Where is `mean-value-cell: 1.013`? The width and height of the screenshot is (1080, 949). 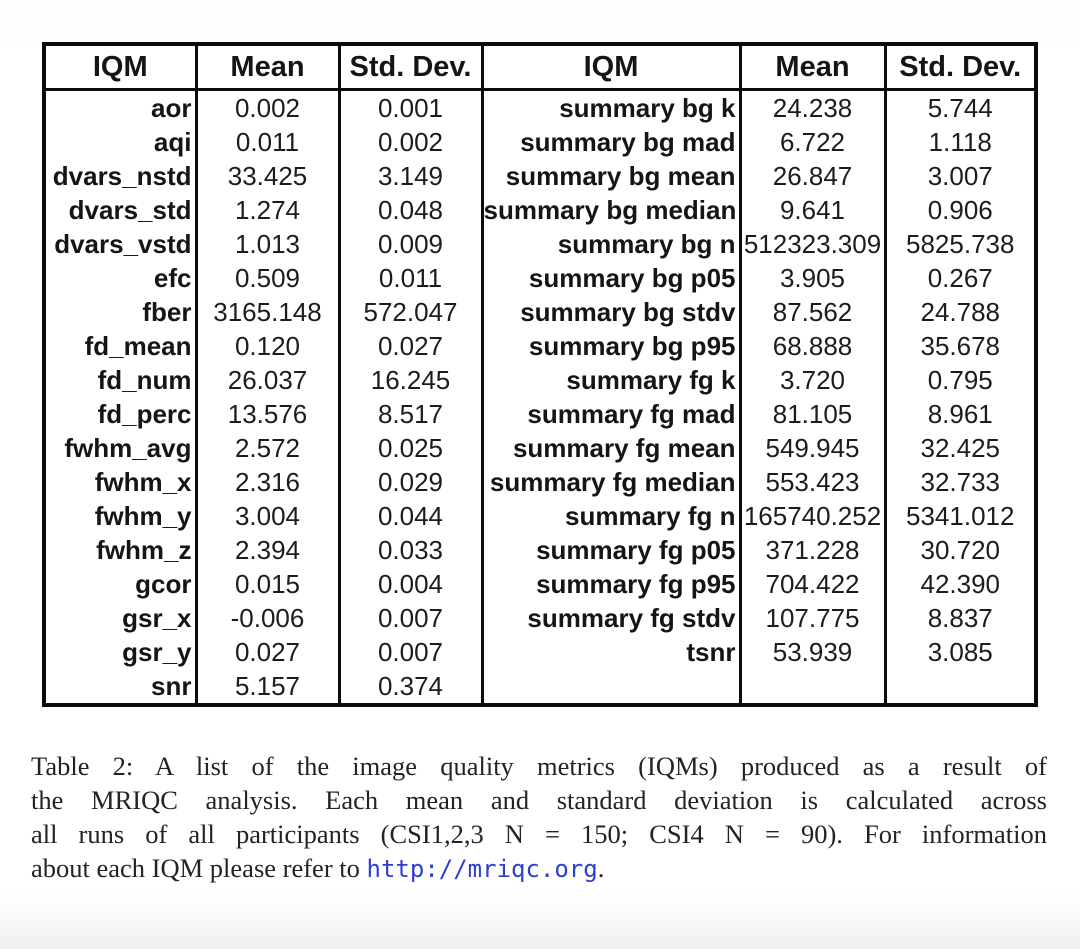 mean-value-cell: 1.013 is located at coordinates (266, 244).